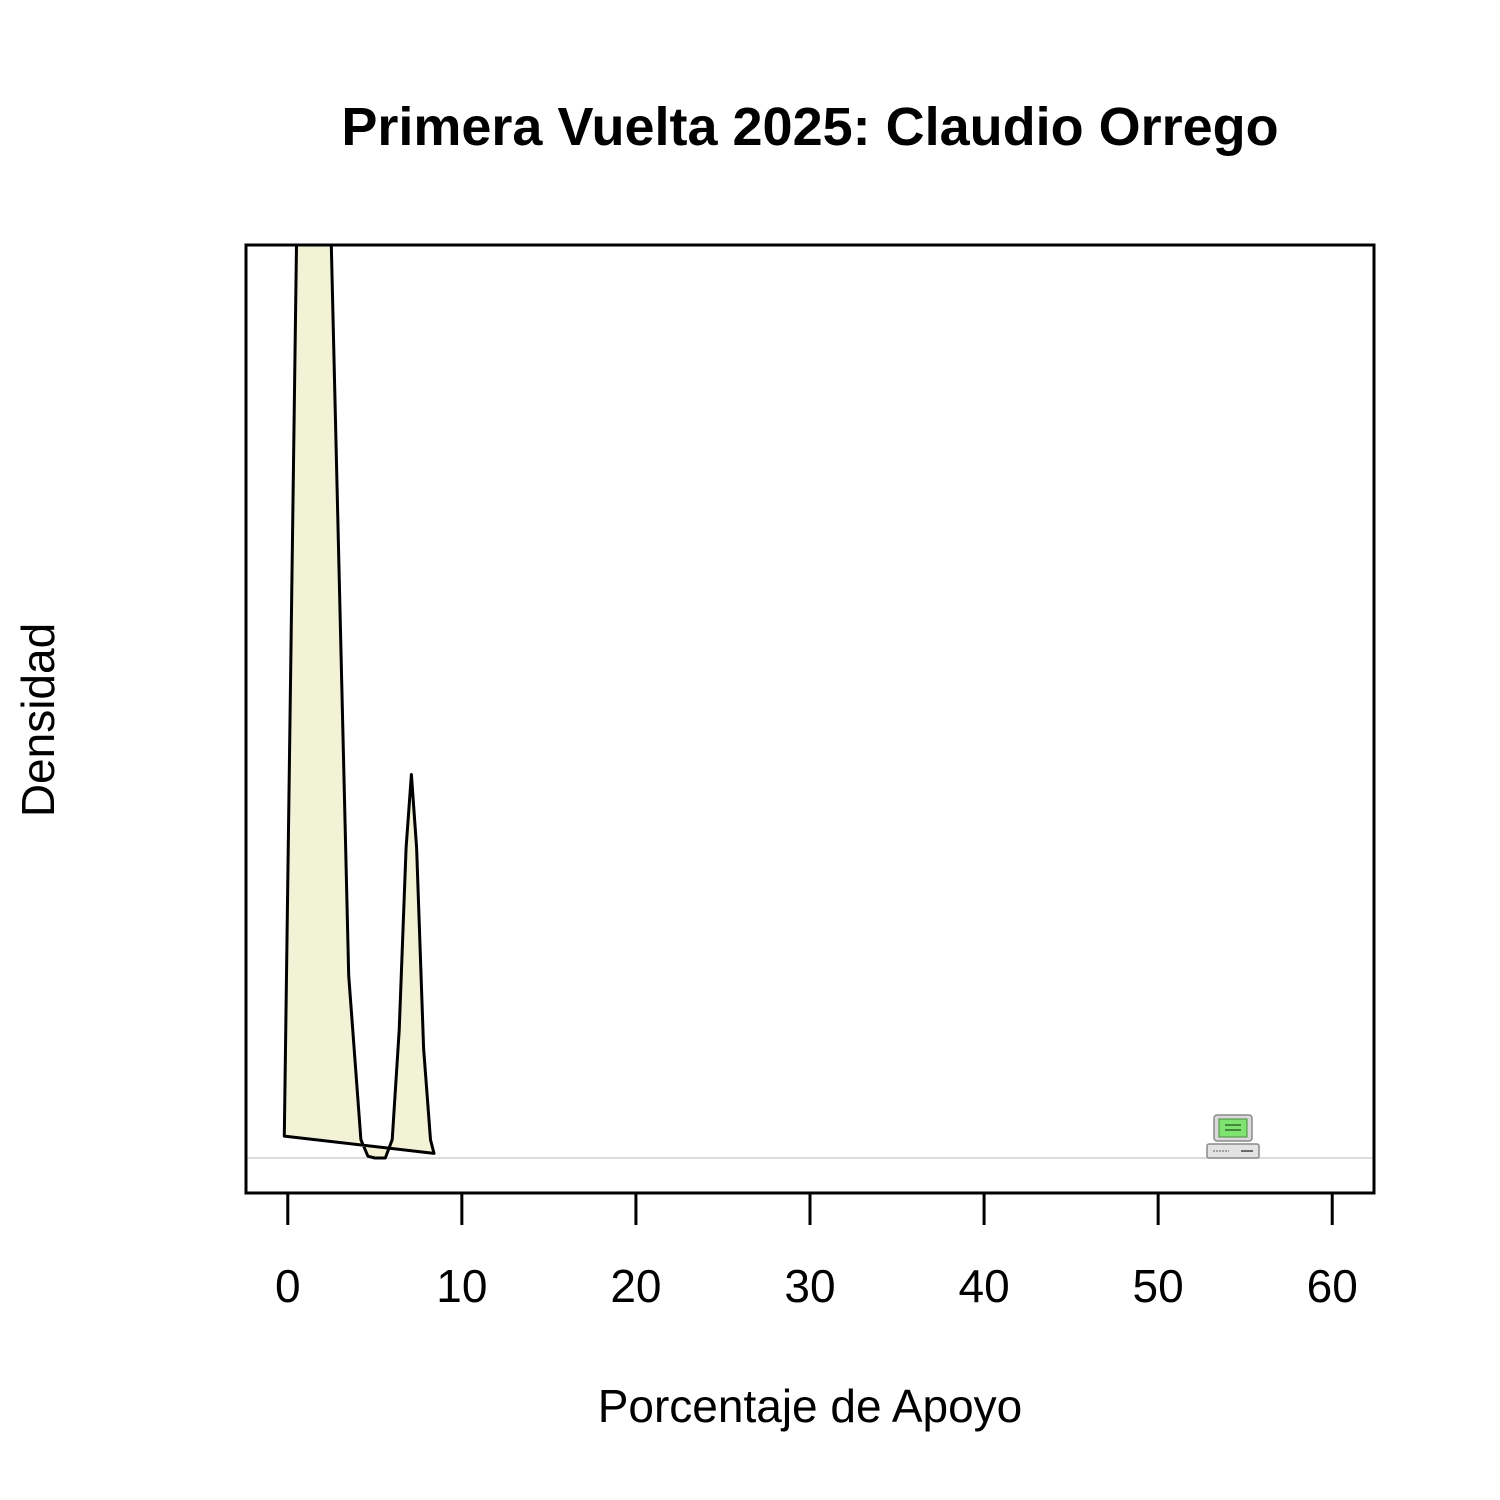 The height and width of the screenshot is (1500, 1500). I want to click on x-tick-label: 20, so click(635, 1286).